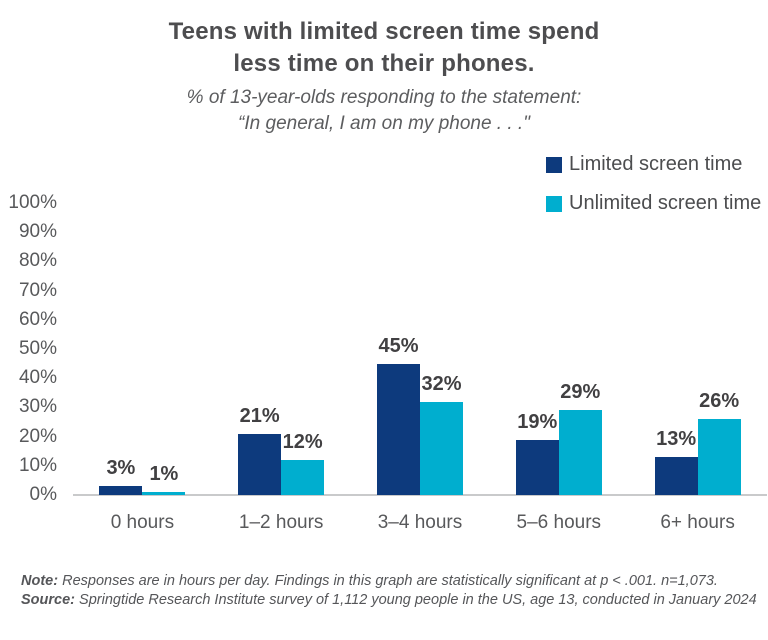 Image resolution: width=768 pixels, height=640 pixels. I want to click on x-axis-label-3-4-hours: 3–4 hours, so click(420, 522).